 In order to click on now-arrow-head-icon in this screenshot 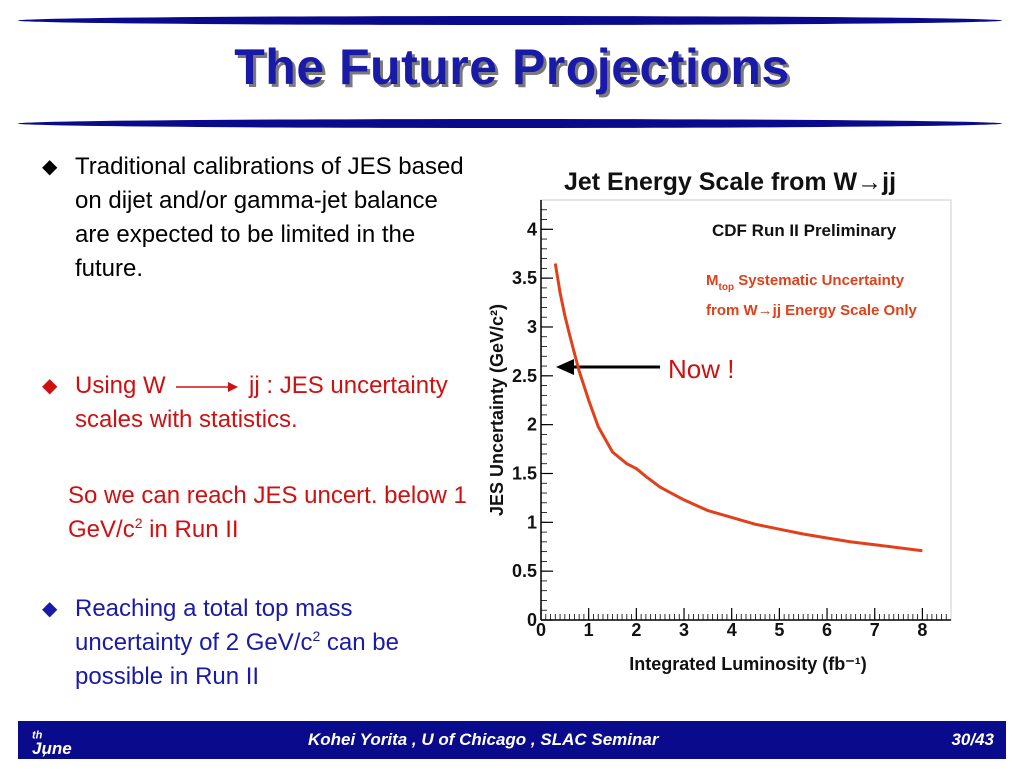, I will do `click(565, 367)`.